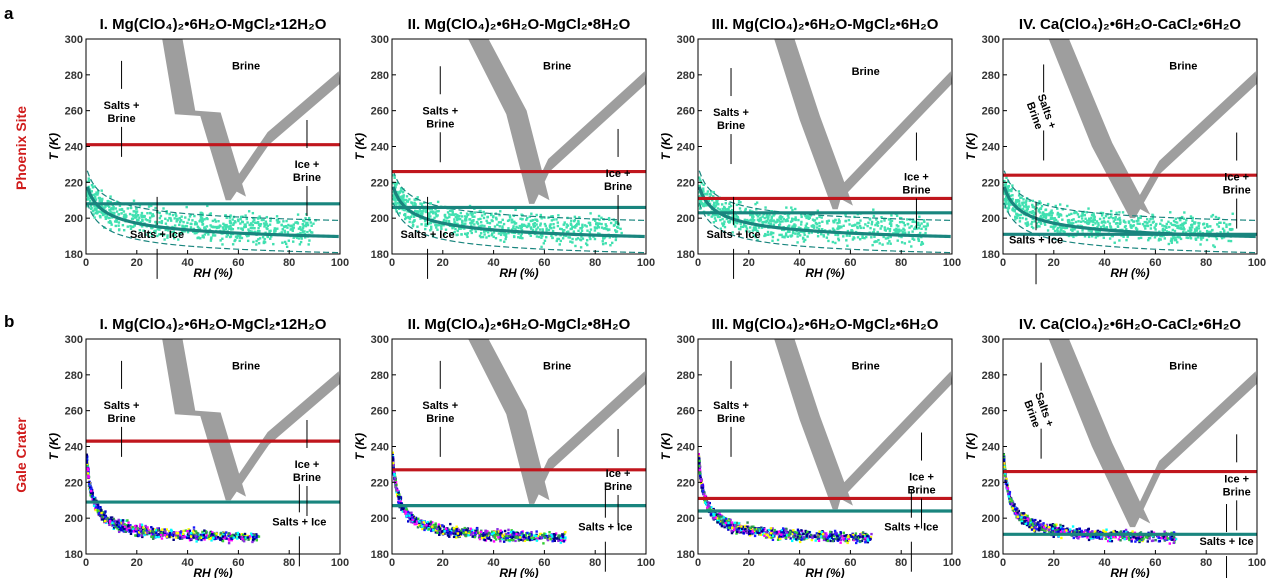 The image size is (1266, 578). What do you see at coordinates (1129, 228) in the screenshot?
I see `fit-curve` at bounding box center [1129, 228].